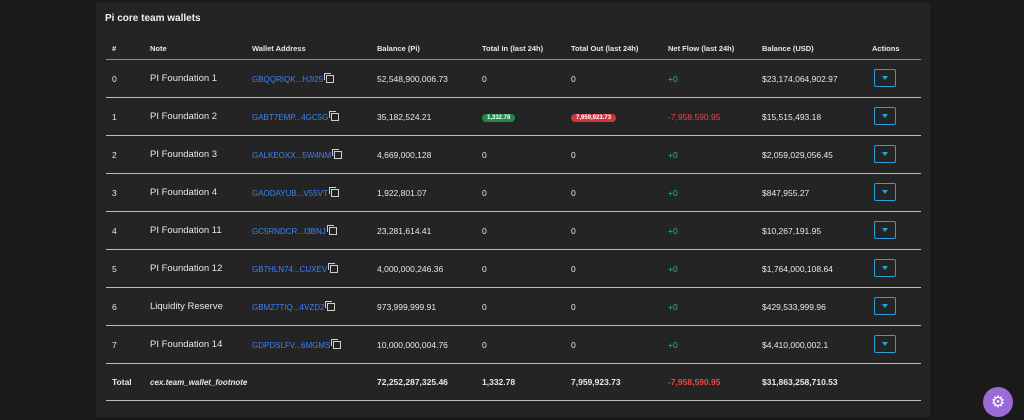  I want to click on row-balance: 52,548,900,006.73, so click(429, 78).